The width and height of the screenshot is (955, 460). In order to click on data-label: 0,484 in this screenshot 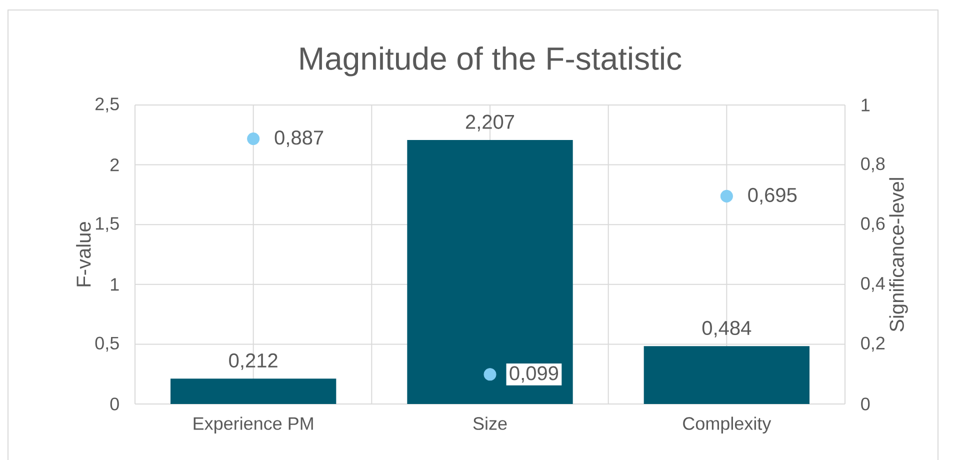, I will do `click(727, 329)`.